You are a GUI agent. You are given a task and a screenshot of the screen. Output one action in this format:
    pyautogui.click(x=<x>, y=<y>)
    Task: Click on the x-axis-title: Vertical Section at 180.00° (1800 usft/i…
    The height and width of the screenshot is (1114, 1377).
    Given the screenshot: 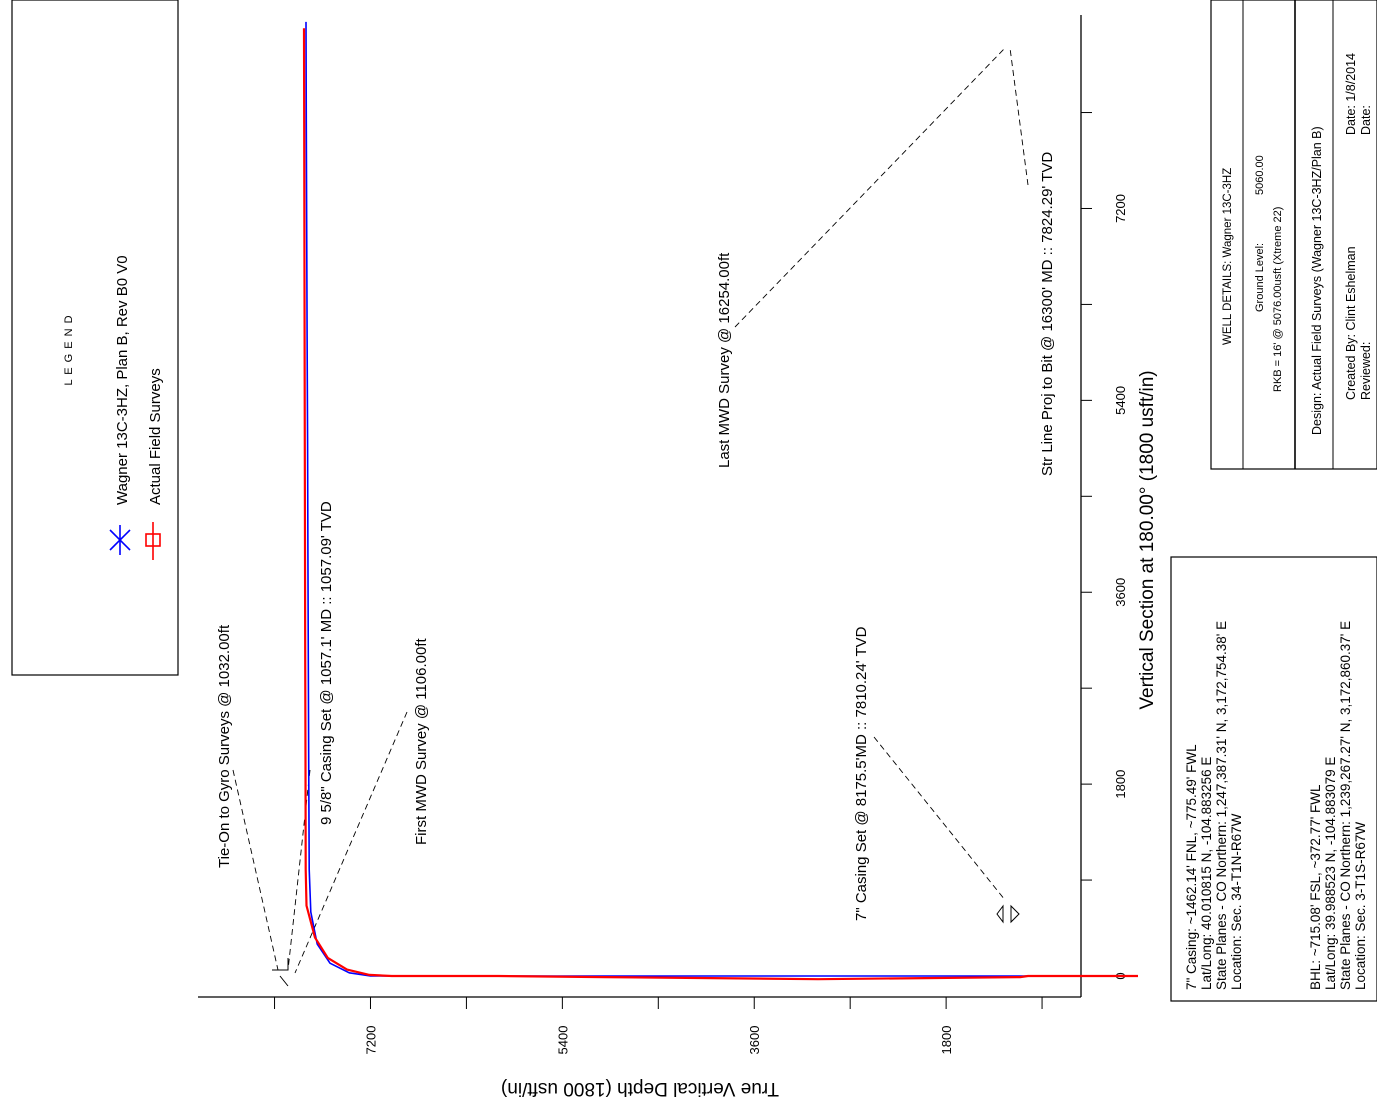 What is the action you would take?
    pyautogui.click(x=1147, y=539)
    